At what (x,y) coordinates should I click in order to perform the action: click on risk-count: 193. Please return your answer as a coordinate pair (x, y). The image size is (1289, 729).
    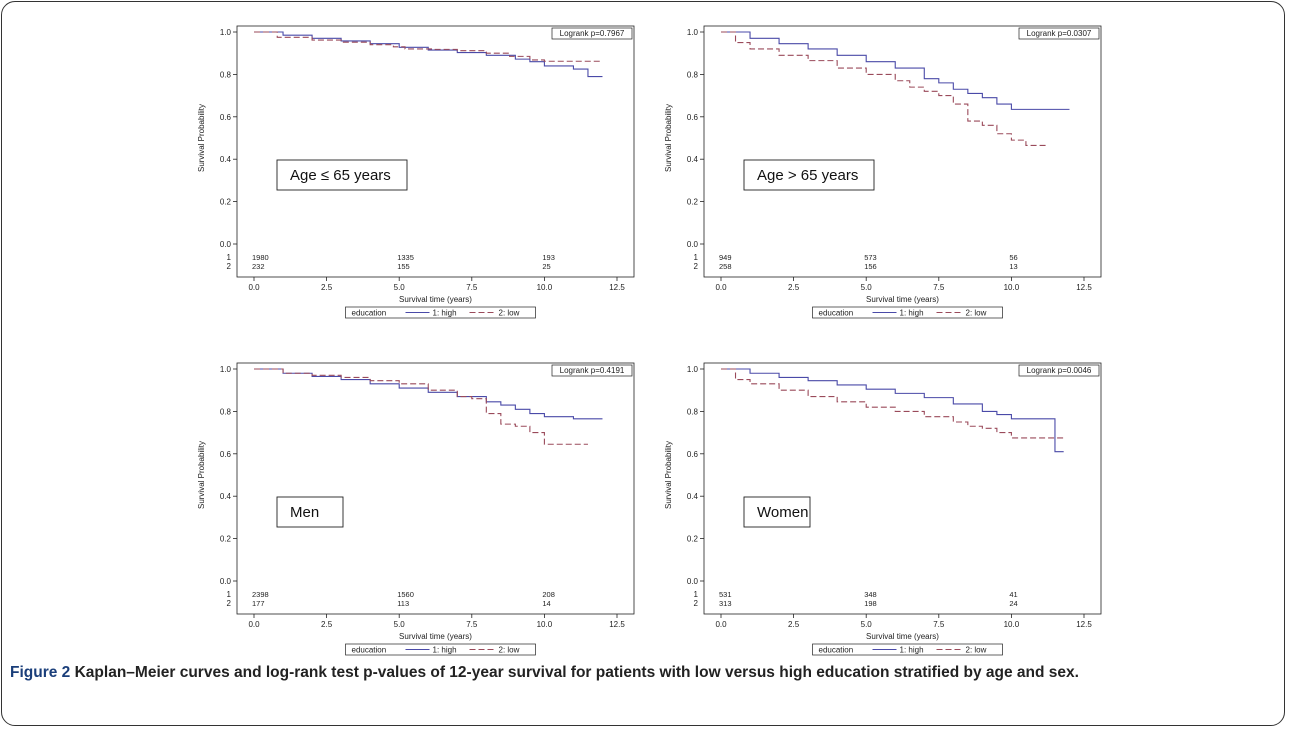
    Looking at the image, I should click on (548, 257).